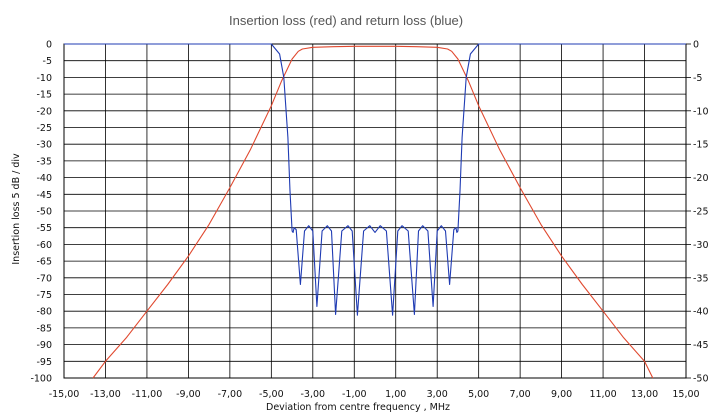 The width and height of the screenshot is (718, 417). Describe the element at coordinates (696, 45) in the screenshot. I see `y-tick-label-right: 0` at that location.